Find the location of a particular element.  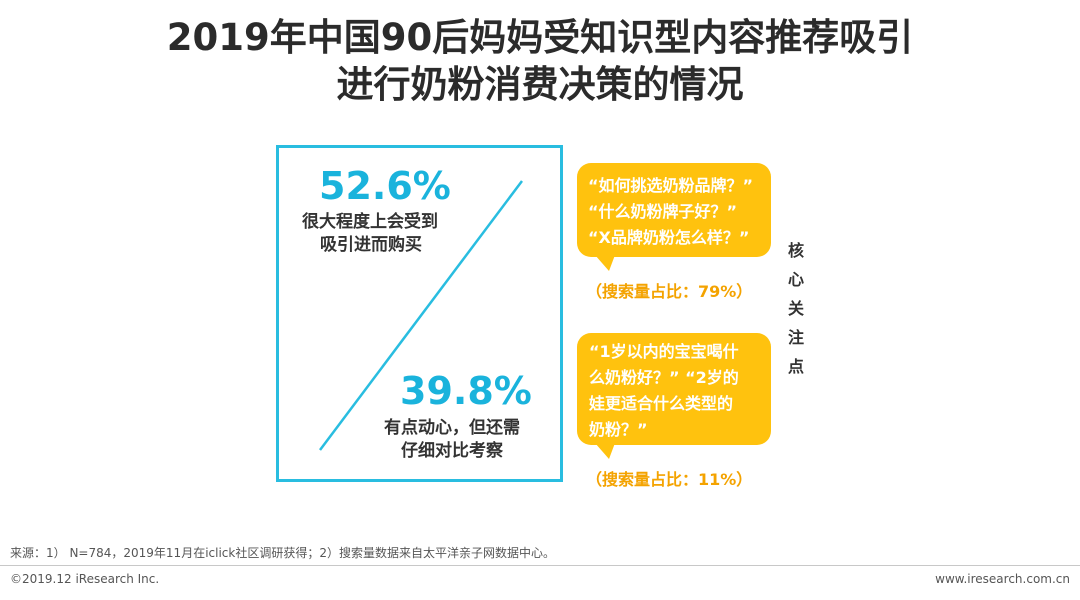

core-focus-char-4: 注 is located at coordinates (795, 337).